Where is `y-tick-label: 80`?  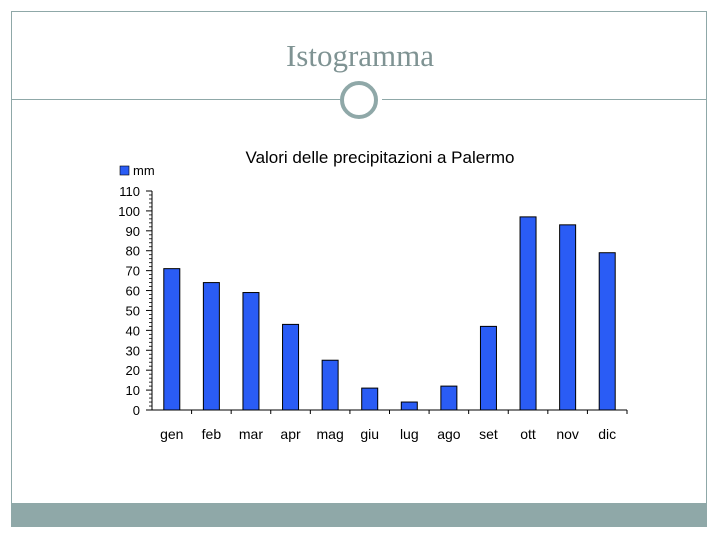
y-tick-label: 80 is located at coordinates (133, 251).